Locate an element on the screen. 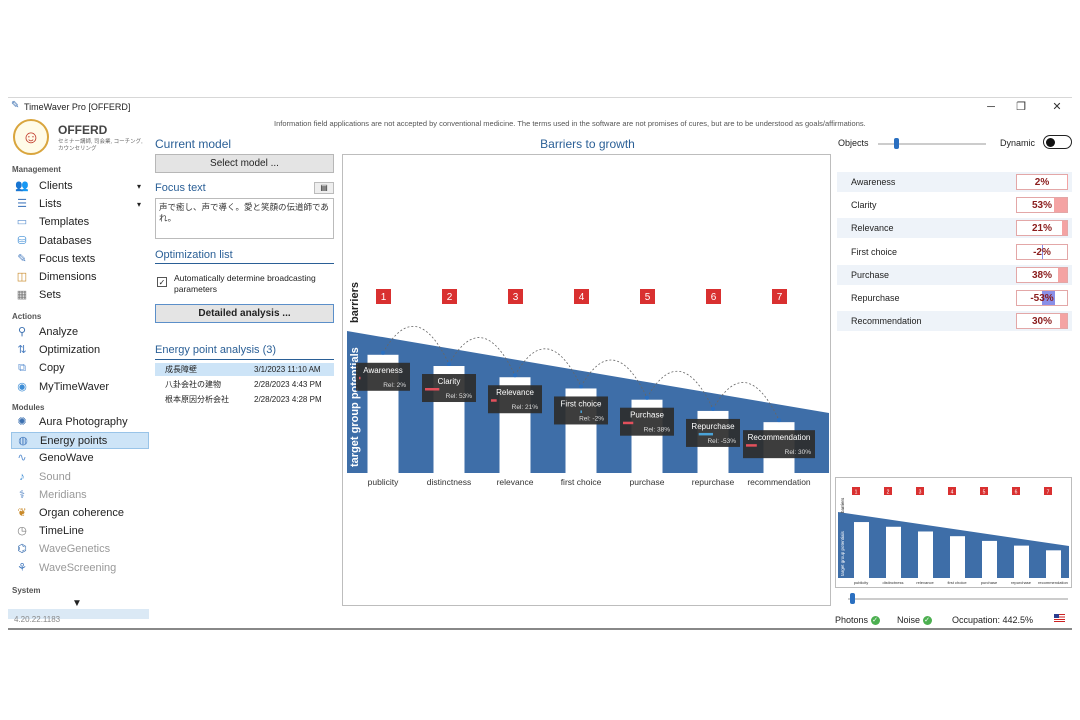 This screenshot has width=1080, height=720. maximize-button: ❐ is located at coordinates (1021, 107).